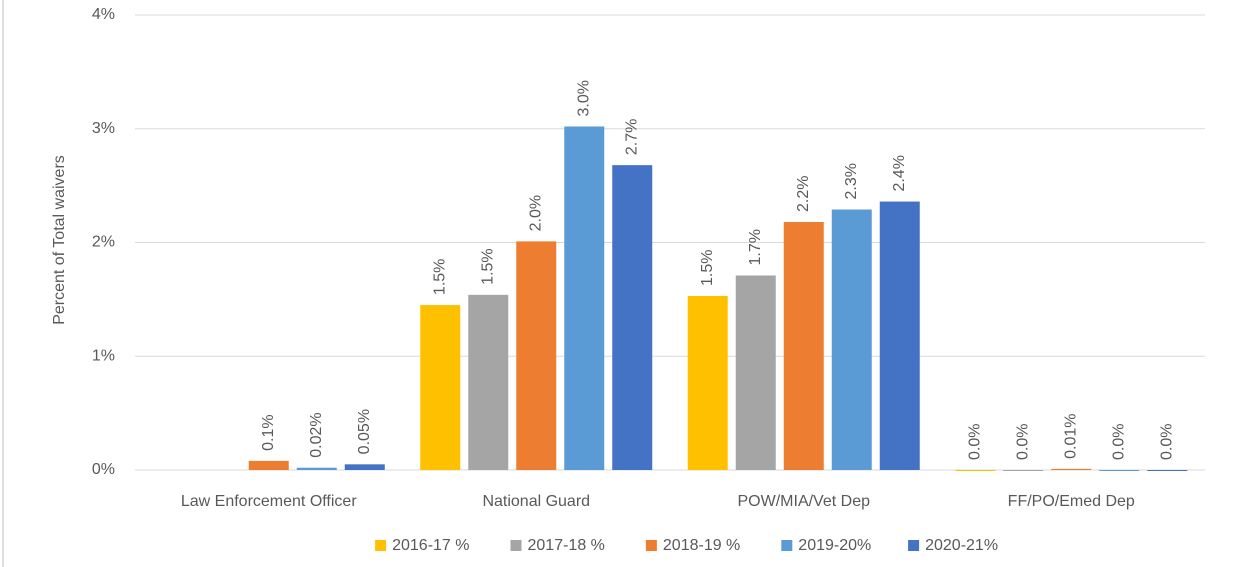 The width and height of the screenshot is (1233, 567). What do you see at coordinates (803, 194) in the screenshot?
I see `data-label: 2.2%` at bounding box center [803, 194].